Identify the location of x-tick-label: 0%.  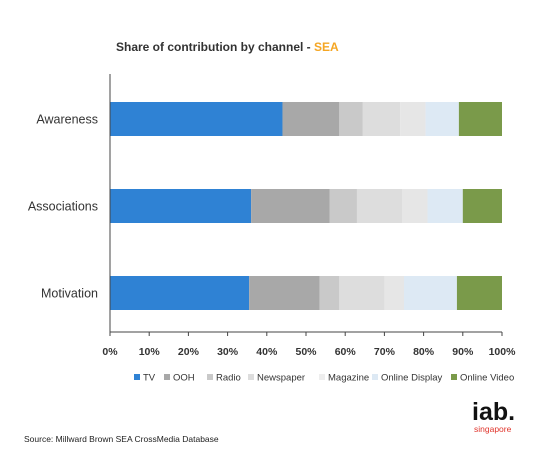
(110, 352).